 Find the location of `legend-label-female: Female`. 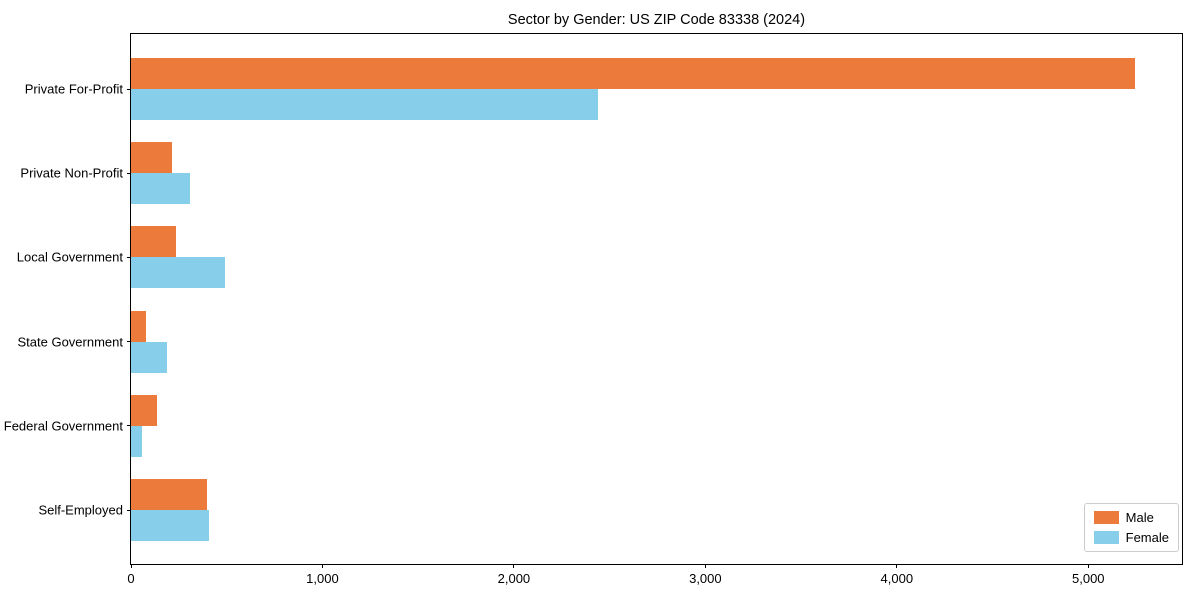

legend-label-female: Female is located at coordinates (1147, 537).